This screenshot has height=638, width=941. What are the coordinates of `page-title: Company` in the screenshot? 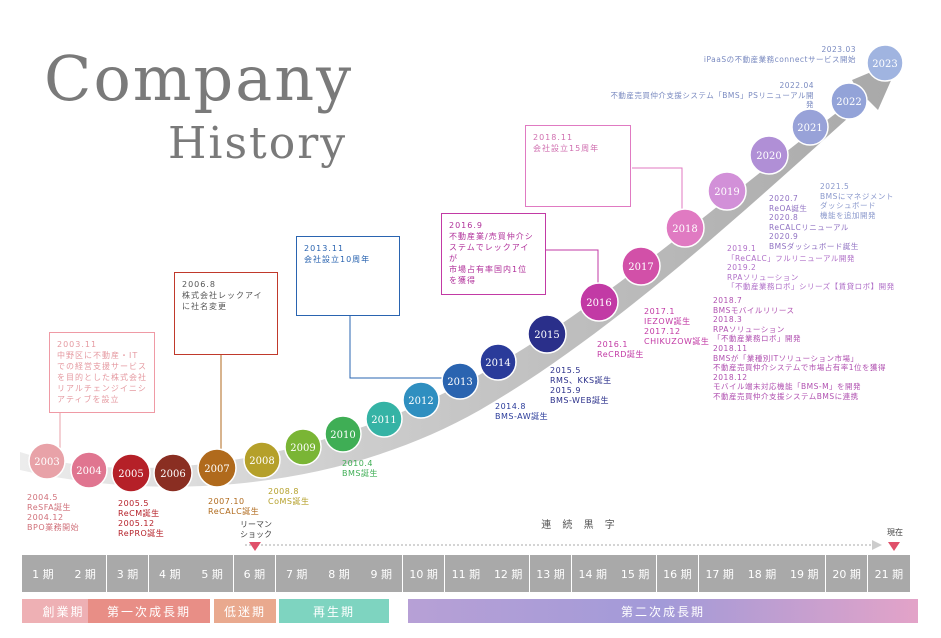 It's located at (198, 78).